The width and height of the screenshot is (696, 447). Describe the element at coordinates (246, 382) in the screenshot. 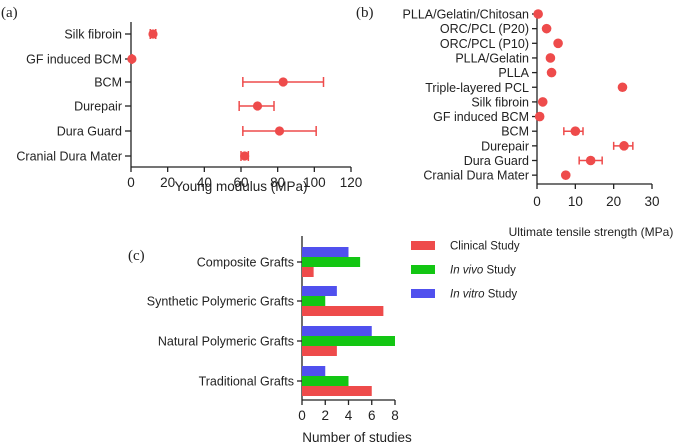

I see `c-category-label: Traditional Grafts` at that location.